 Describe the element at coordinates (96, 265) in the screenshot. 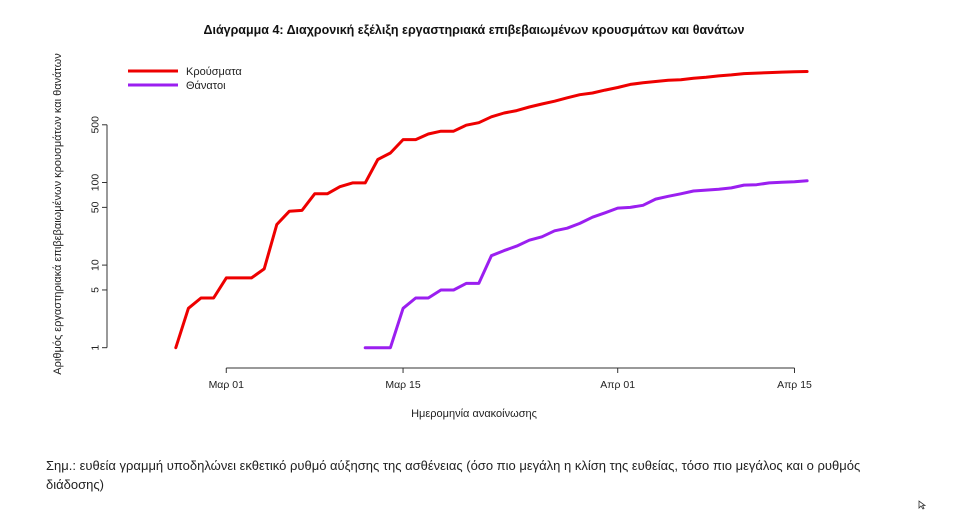

I see `y-tick-label: 10` at that location.